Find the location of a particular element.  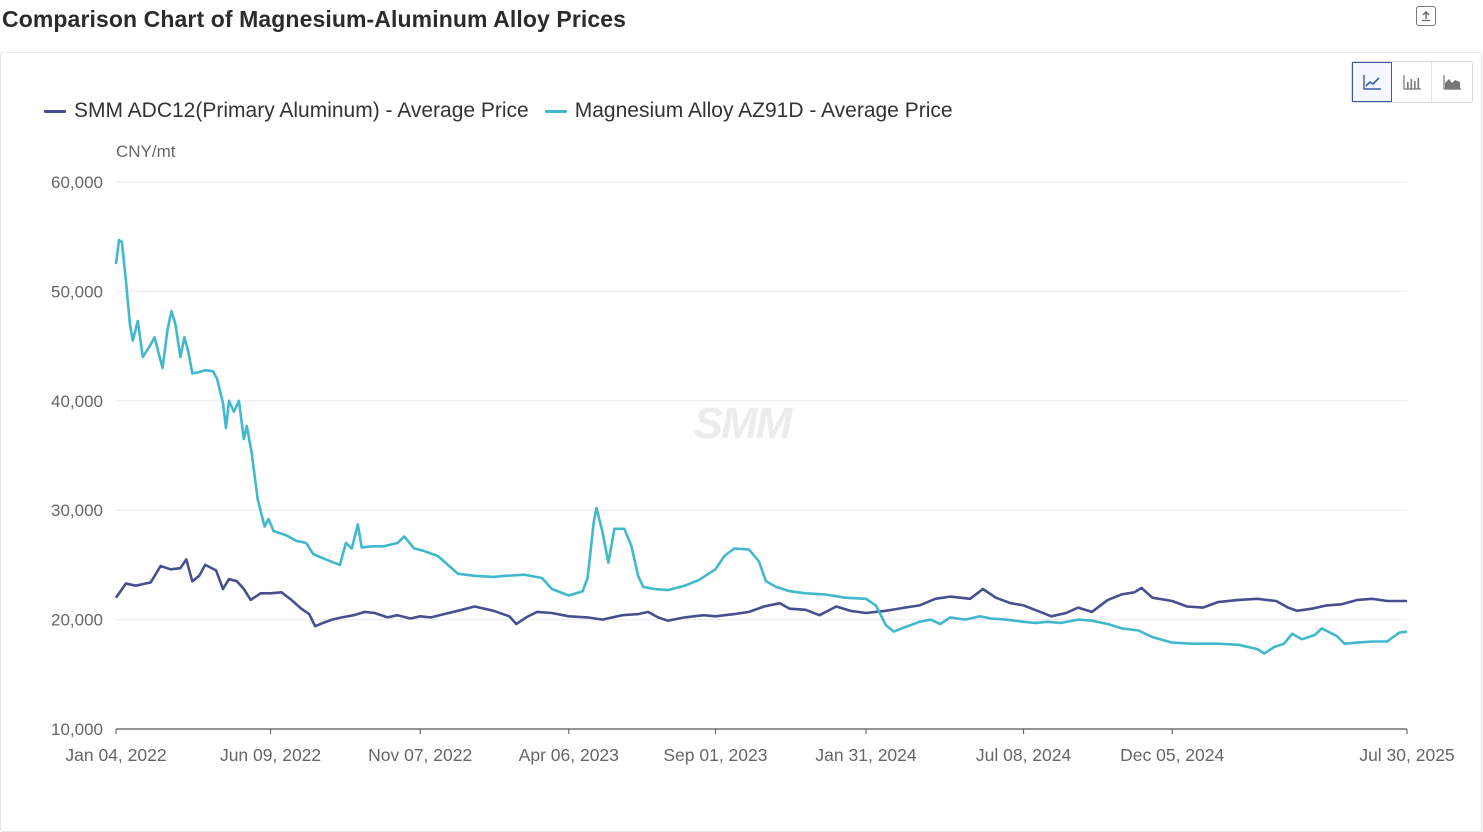

legend-swatch-magnesium is located at coordinates (555, 111).